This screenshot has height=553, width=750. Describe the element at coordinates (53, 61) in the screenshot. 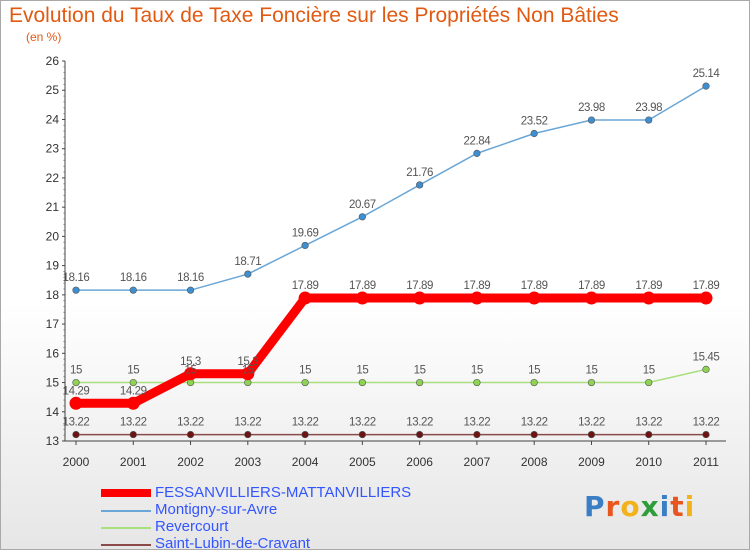

I see `y-tick-label: 26` at that location.